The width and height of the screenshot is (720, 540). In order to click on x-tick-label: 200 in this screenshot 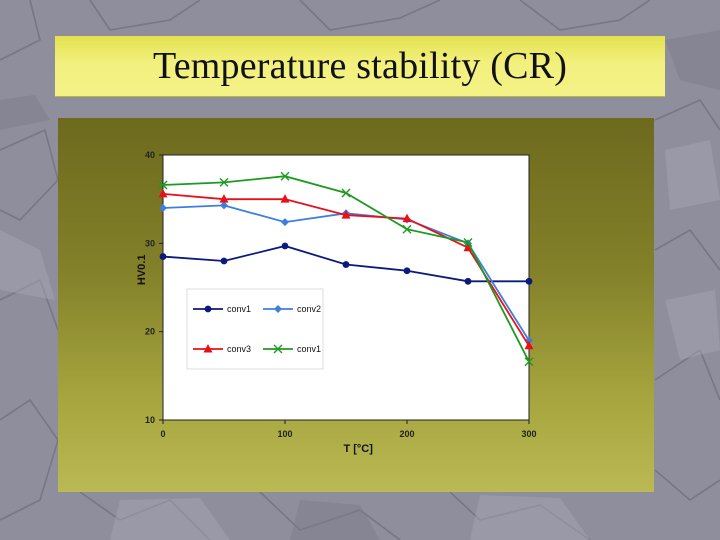, I will do `click(406, 434)`.